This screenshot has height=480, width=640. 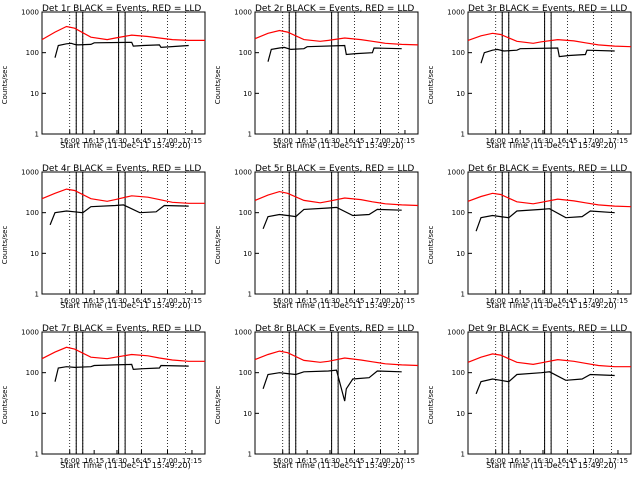 I want to click on panel-title: Det 1r BLACK = Events, RED = LLD, so click(x=122, y=9).